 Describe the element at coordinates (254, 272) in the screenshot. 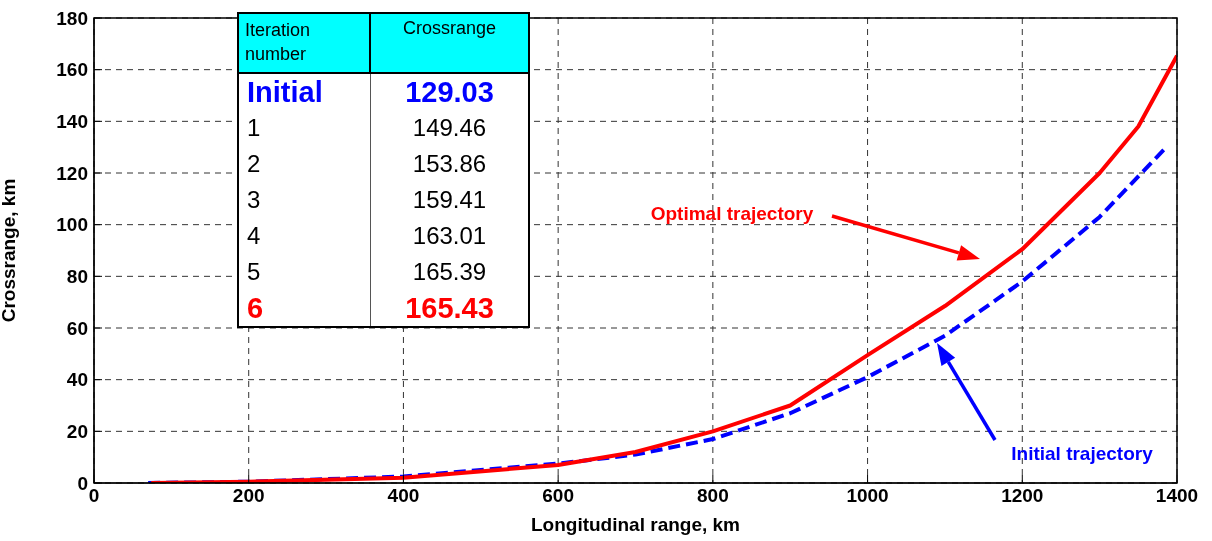

I see `annotation: 5` at that location.